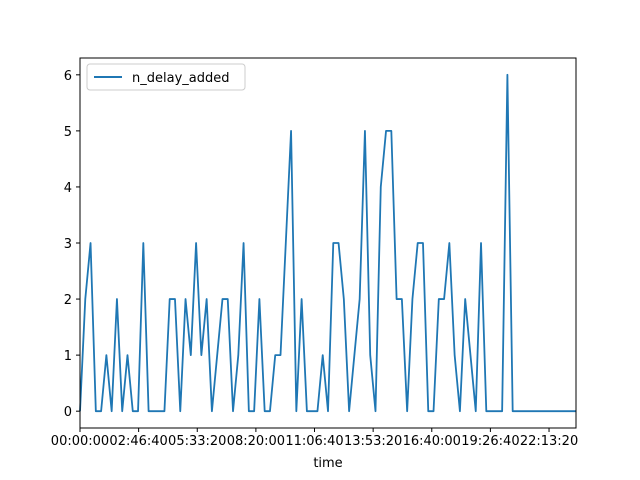 The height and width of the screenshot is (480, 640). What do you see at coordinates (197, 441) in the screenshot?
I see `x-tick-label: 05:33:20` at bounding box center [197, 441].